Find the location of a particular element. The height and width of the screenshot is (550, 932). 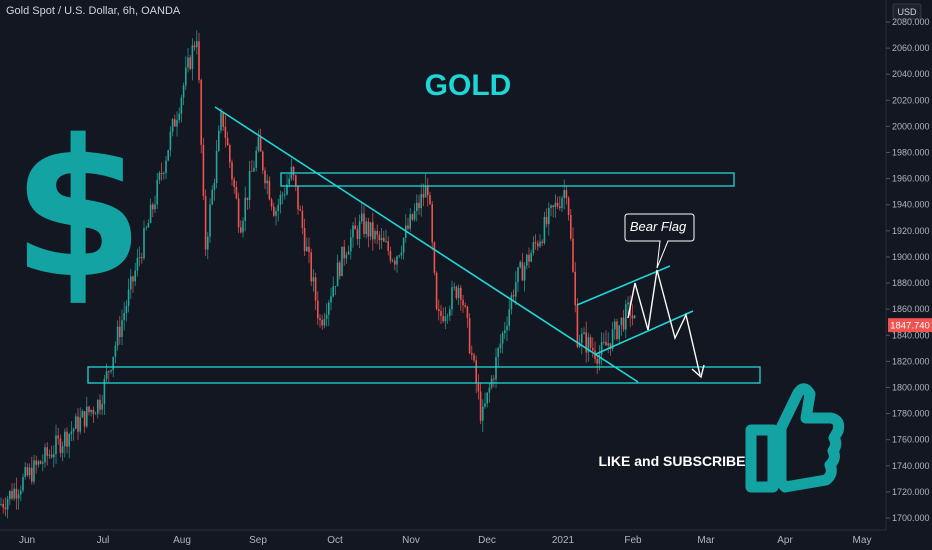

bear-flag-projection is located at coordinates (664, 322).